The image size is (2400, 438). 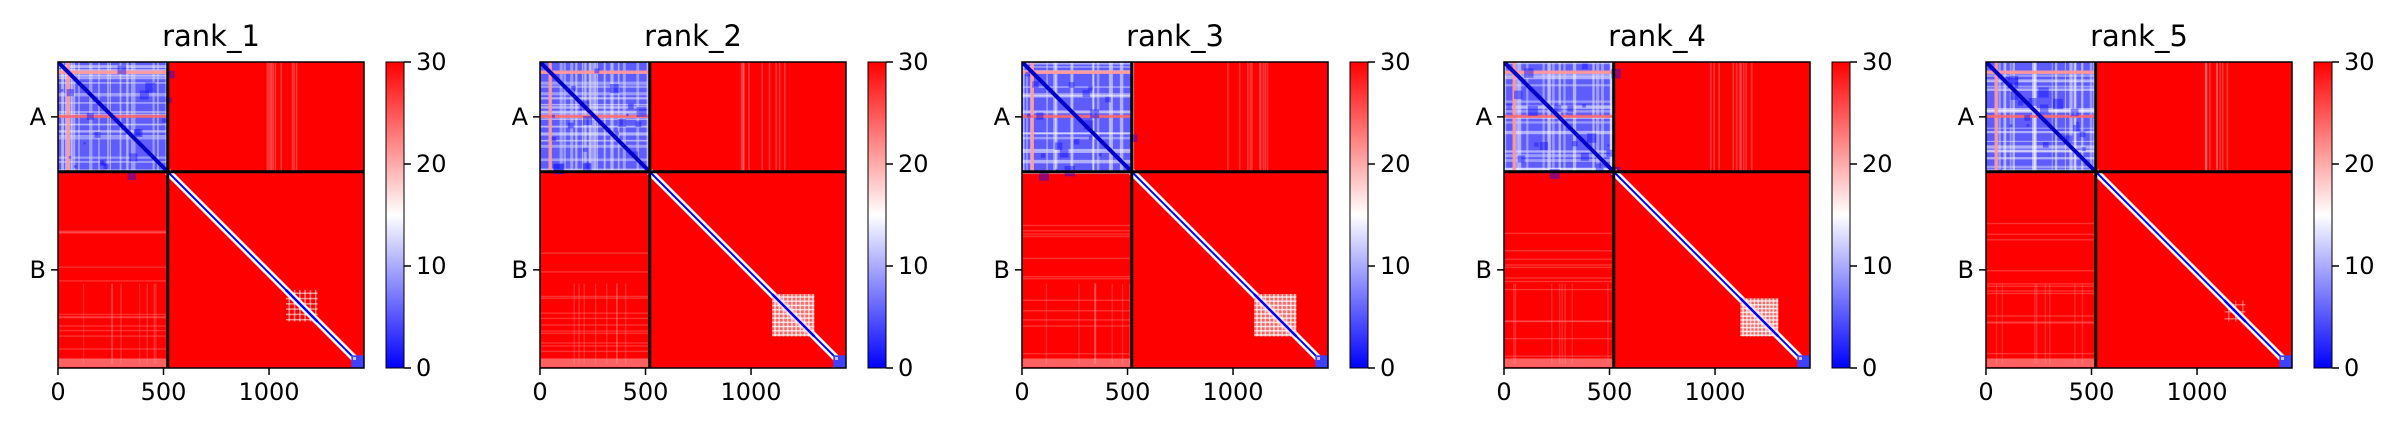 What do you see at coordinates (1559, 72) in the screenshot?
I see `aa-hot-stripe` at bounding box center [1559, 72].